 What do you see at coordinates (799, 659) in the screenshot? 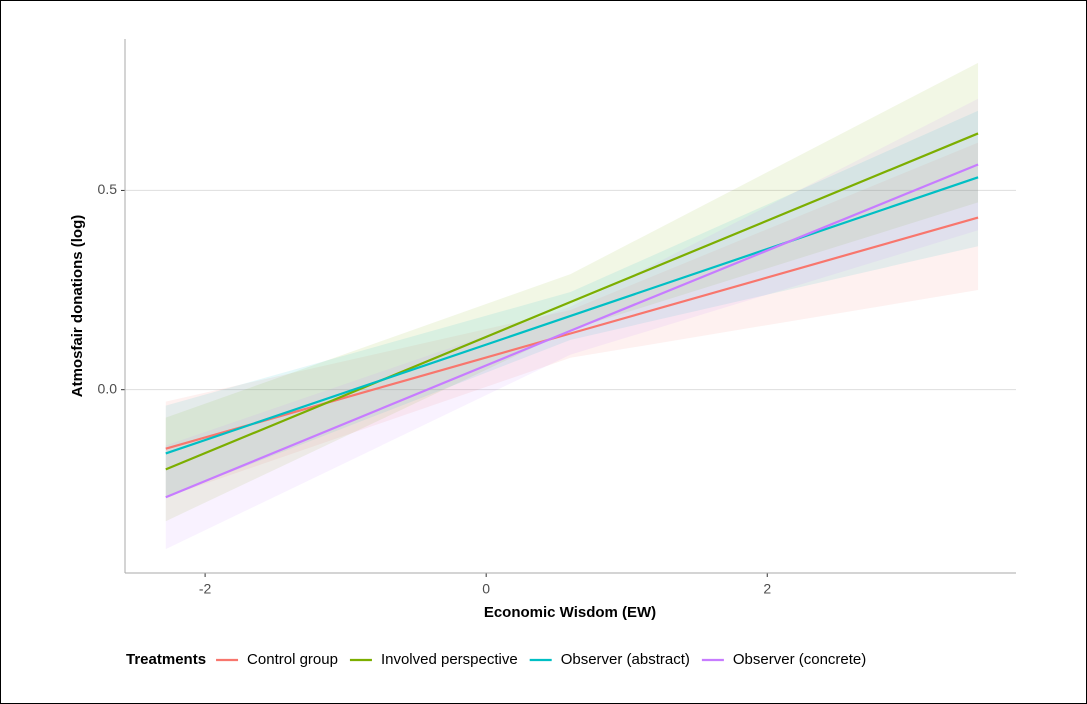
I see `legend-label: Observer (concrete)` at bounding box center [799, 659].